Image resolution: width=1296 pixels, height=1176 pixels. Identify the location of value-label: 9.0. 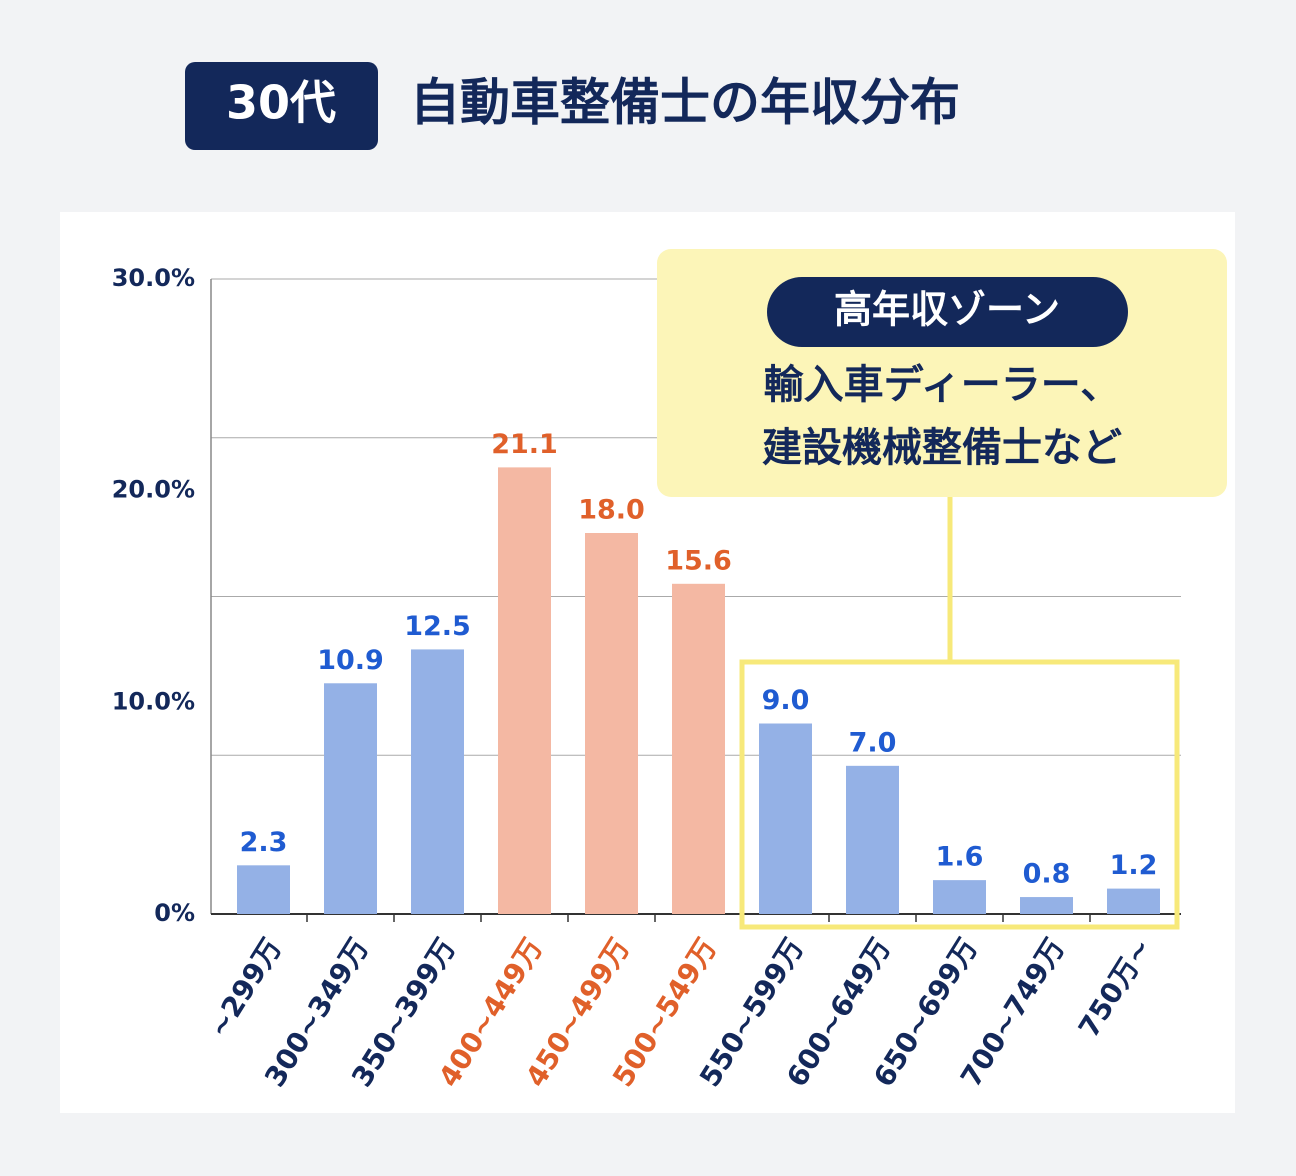
(786, 700).